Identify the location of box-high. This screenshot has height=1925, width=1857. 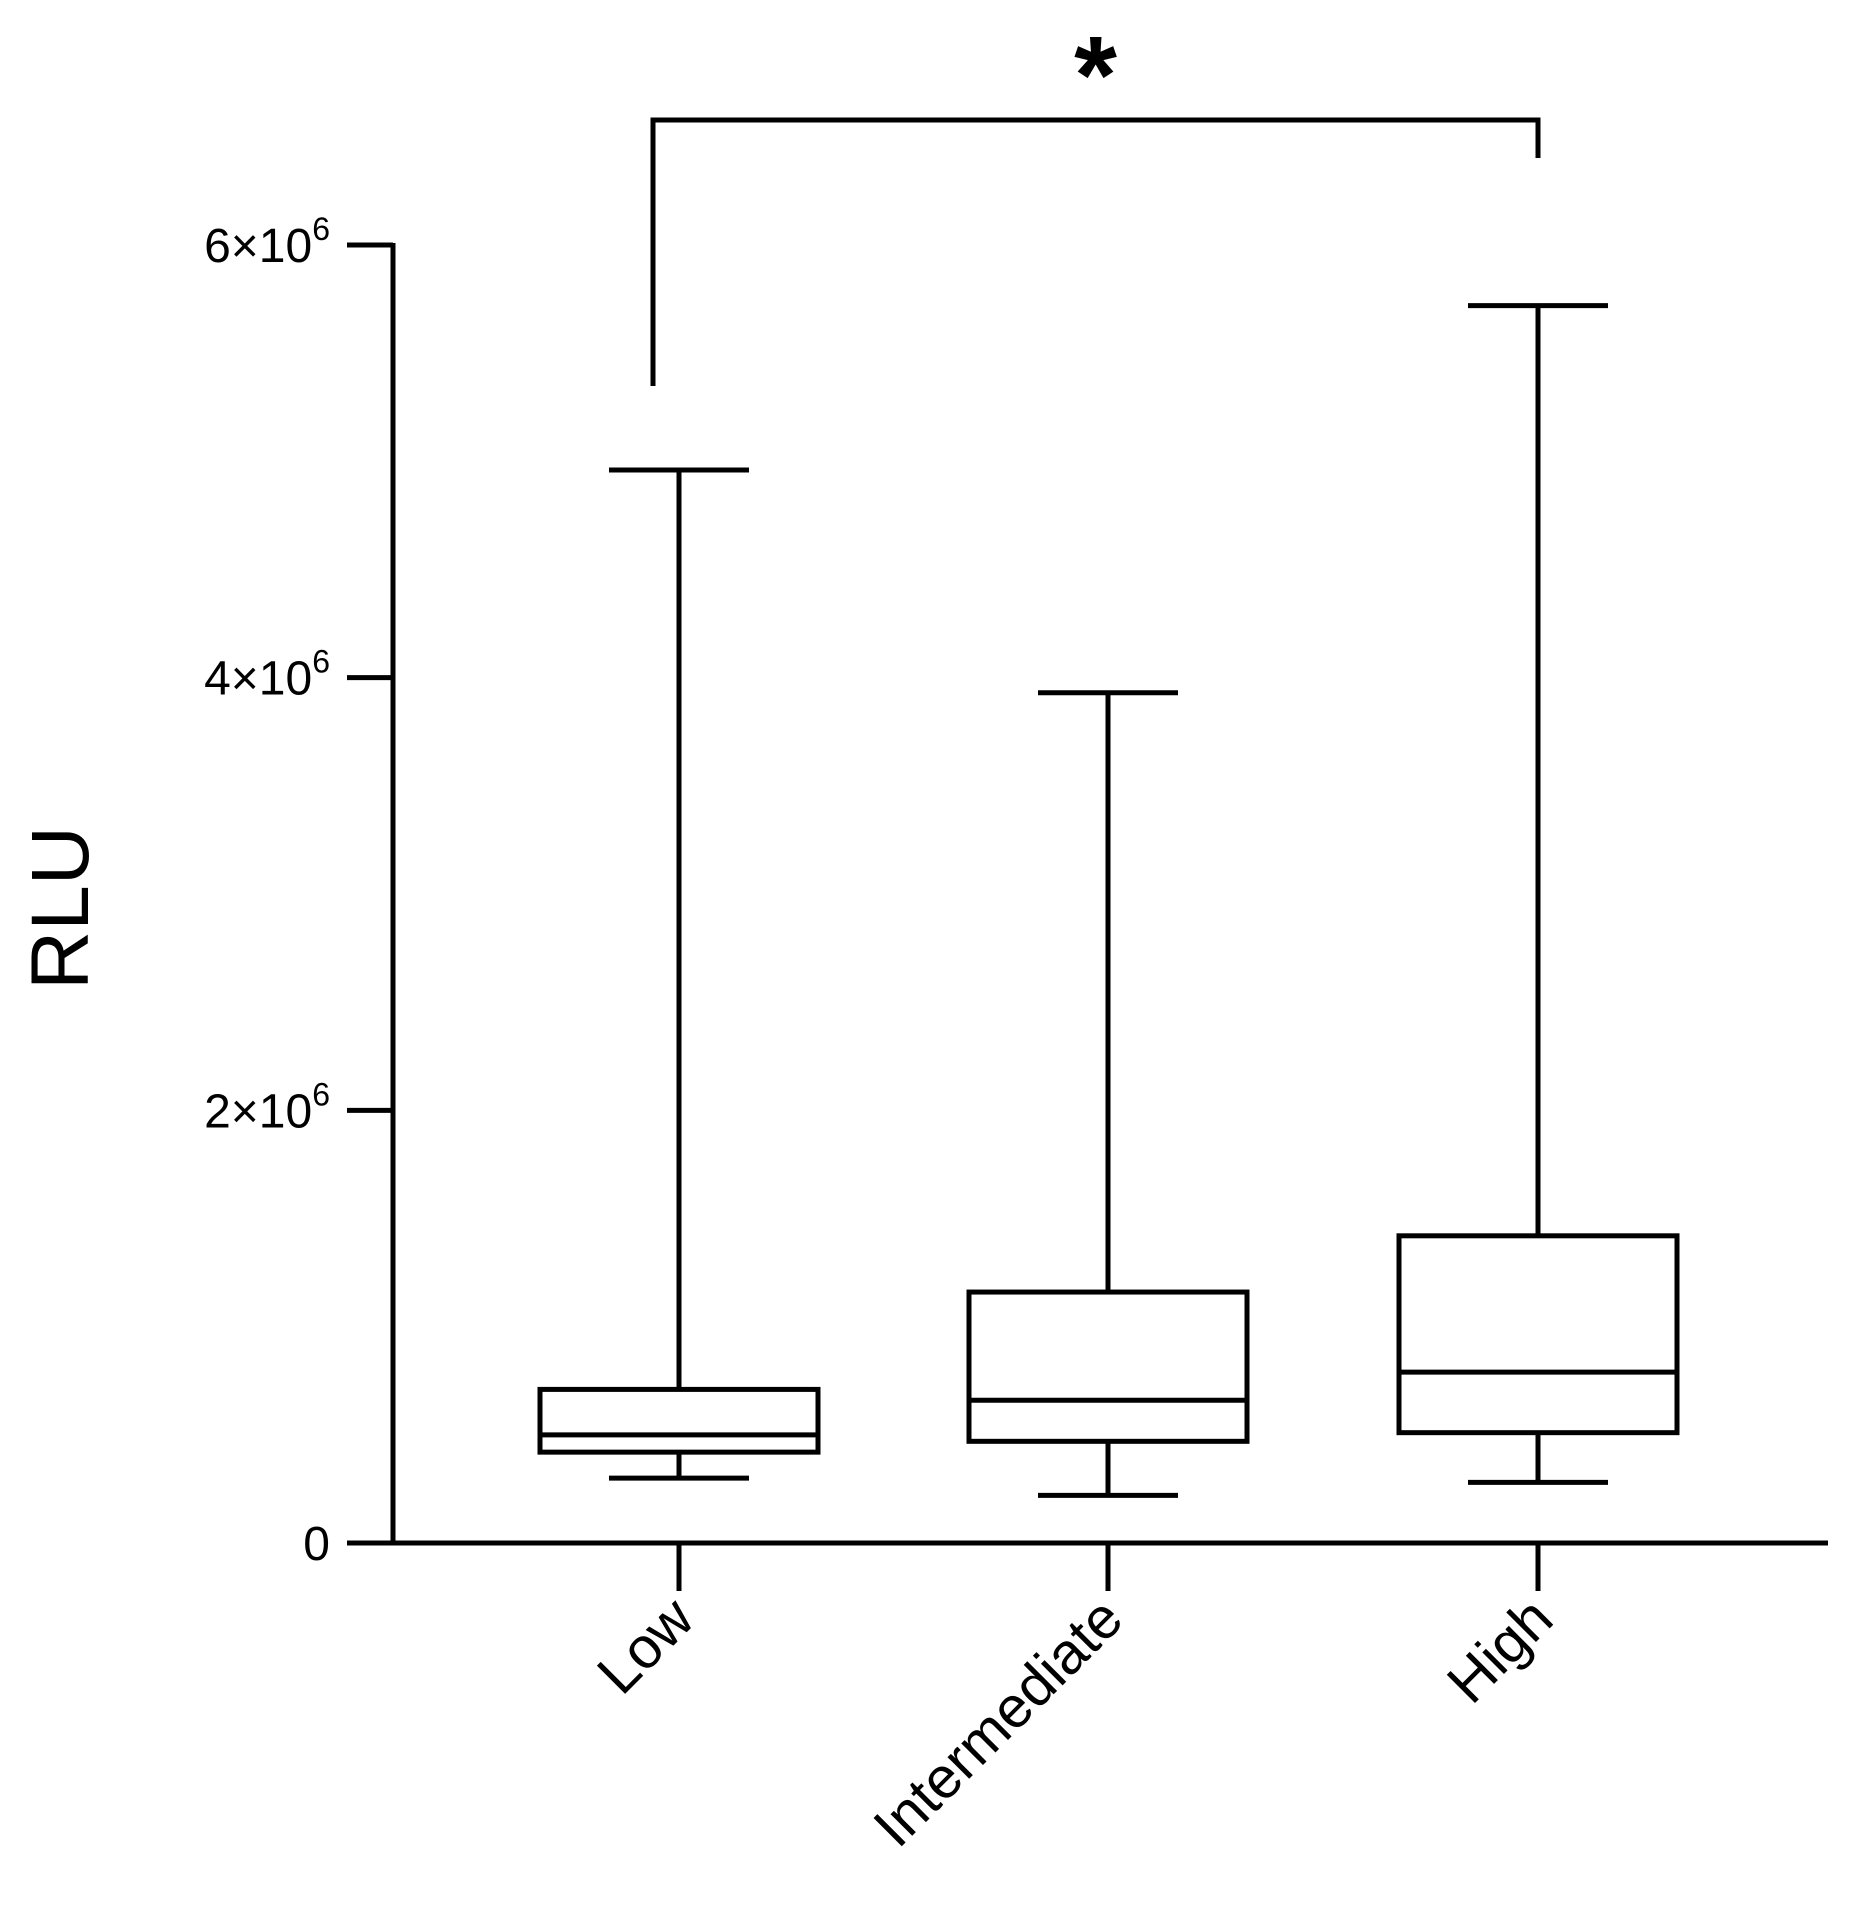
(1538, 894).